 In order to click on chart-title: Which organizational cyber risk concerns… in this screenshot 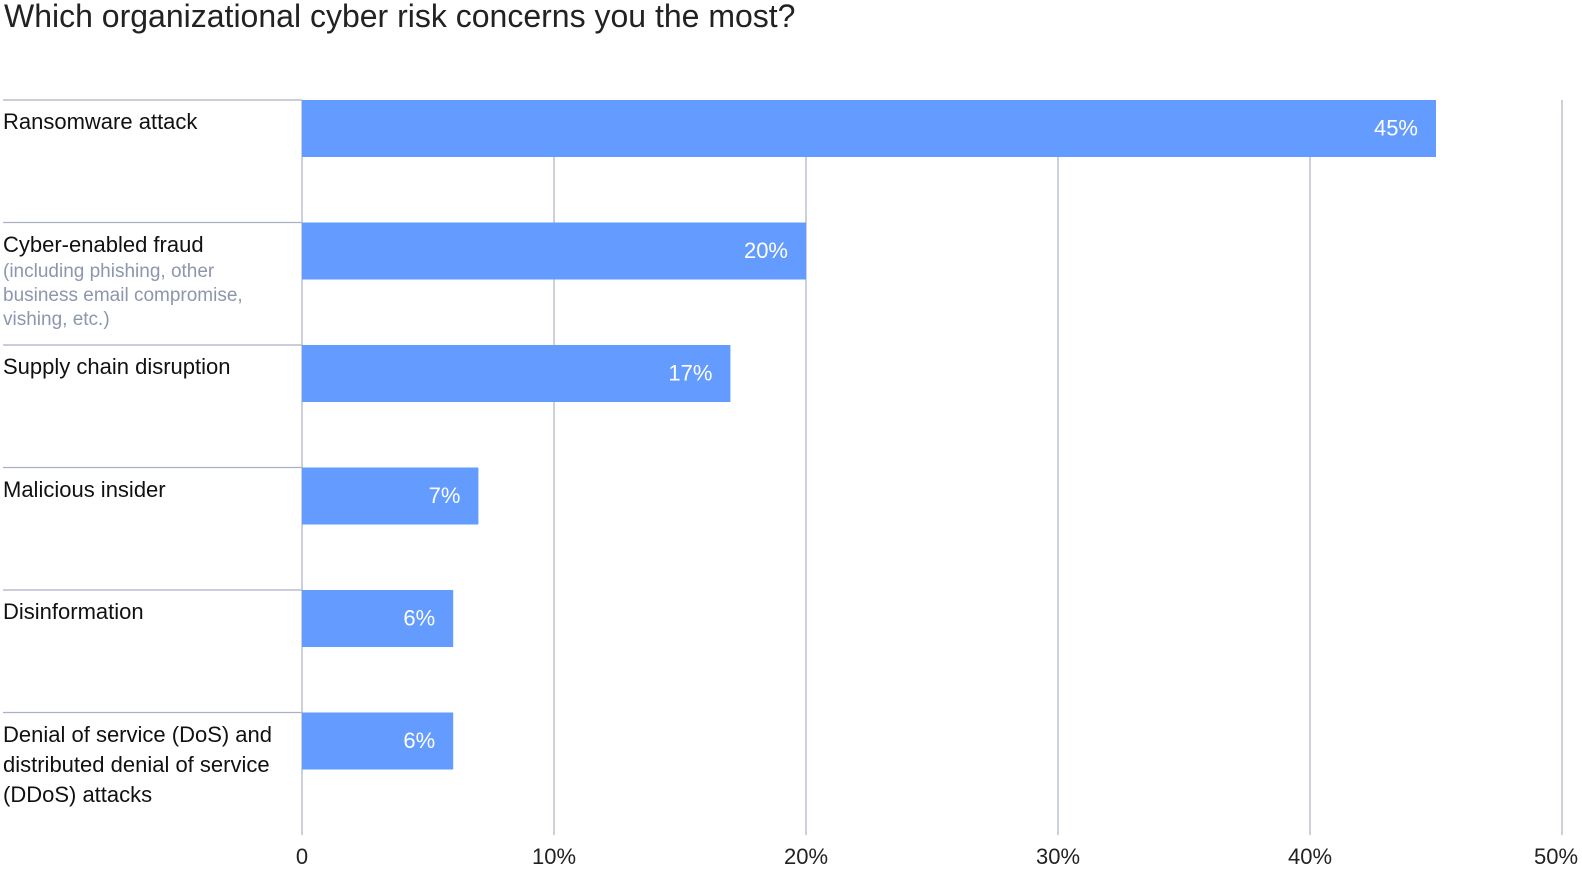, I will do `click(400, 17)`.